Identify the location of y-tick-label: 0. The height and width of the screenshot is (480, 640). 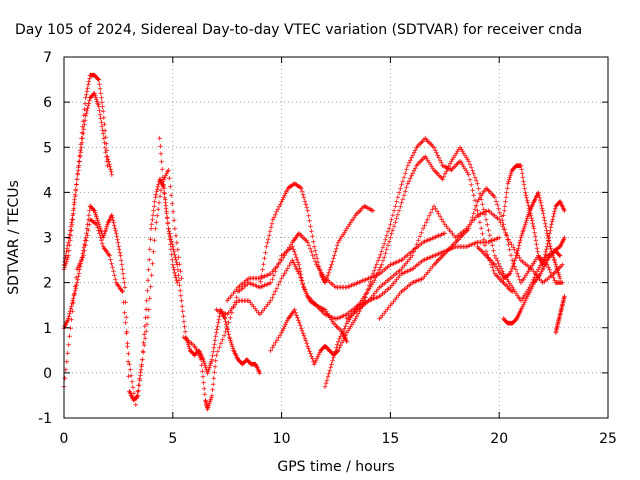
(47, 374).